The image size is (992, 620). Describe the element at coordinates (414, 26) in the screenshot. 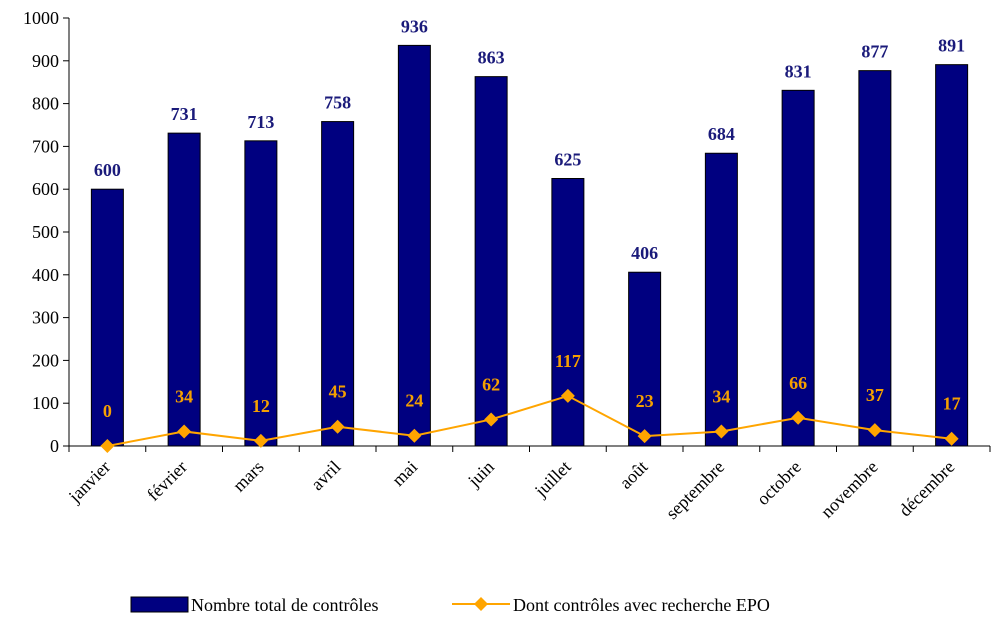

I see `bar-data-label: 936` at that location.